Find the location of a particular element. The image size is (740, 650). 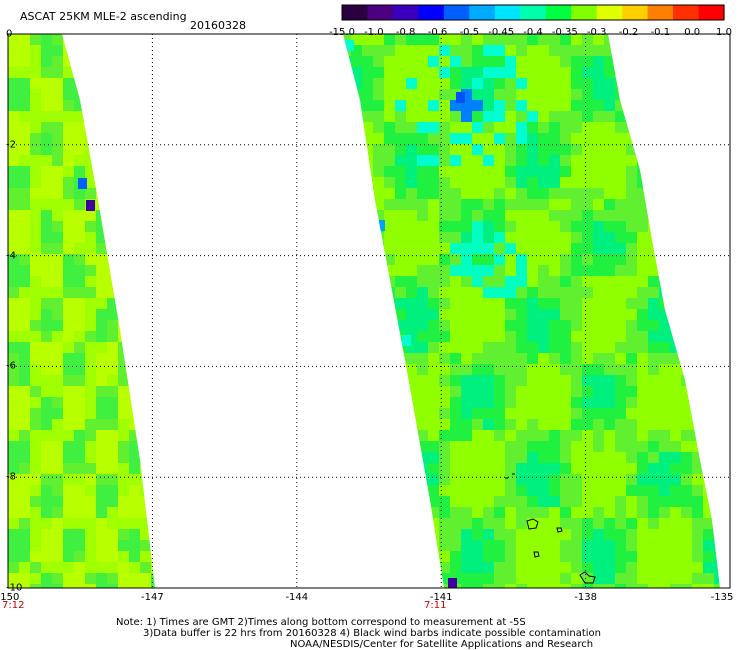

colorbar-label: -0.8 is located at coordinates (405, 32).